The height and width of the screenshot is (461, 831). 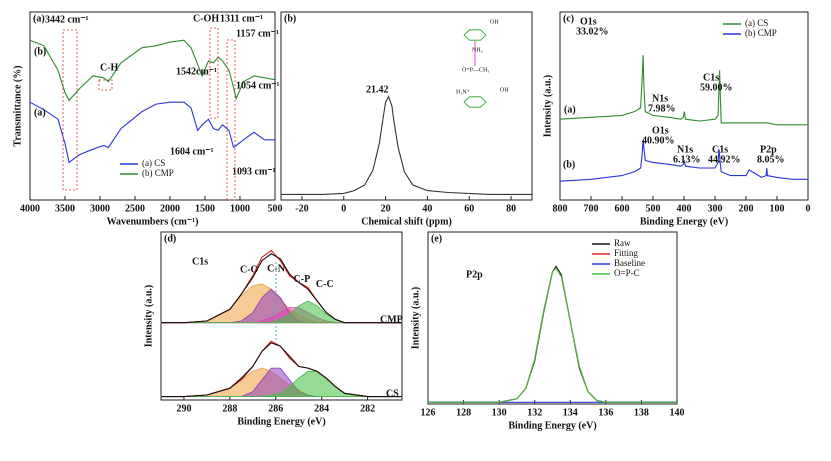 What do you see at coordinates (257, 33) in the screenshot?
I see `annotation: 1157 cm⁻¹` at bounding box center [257, 33].